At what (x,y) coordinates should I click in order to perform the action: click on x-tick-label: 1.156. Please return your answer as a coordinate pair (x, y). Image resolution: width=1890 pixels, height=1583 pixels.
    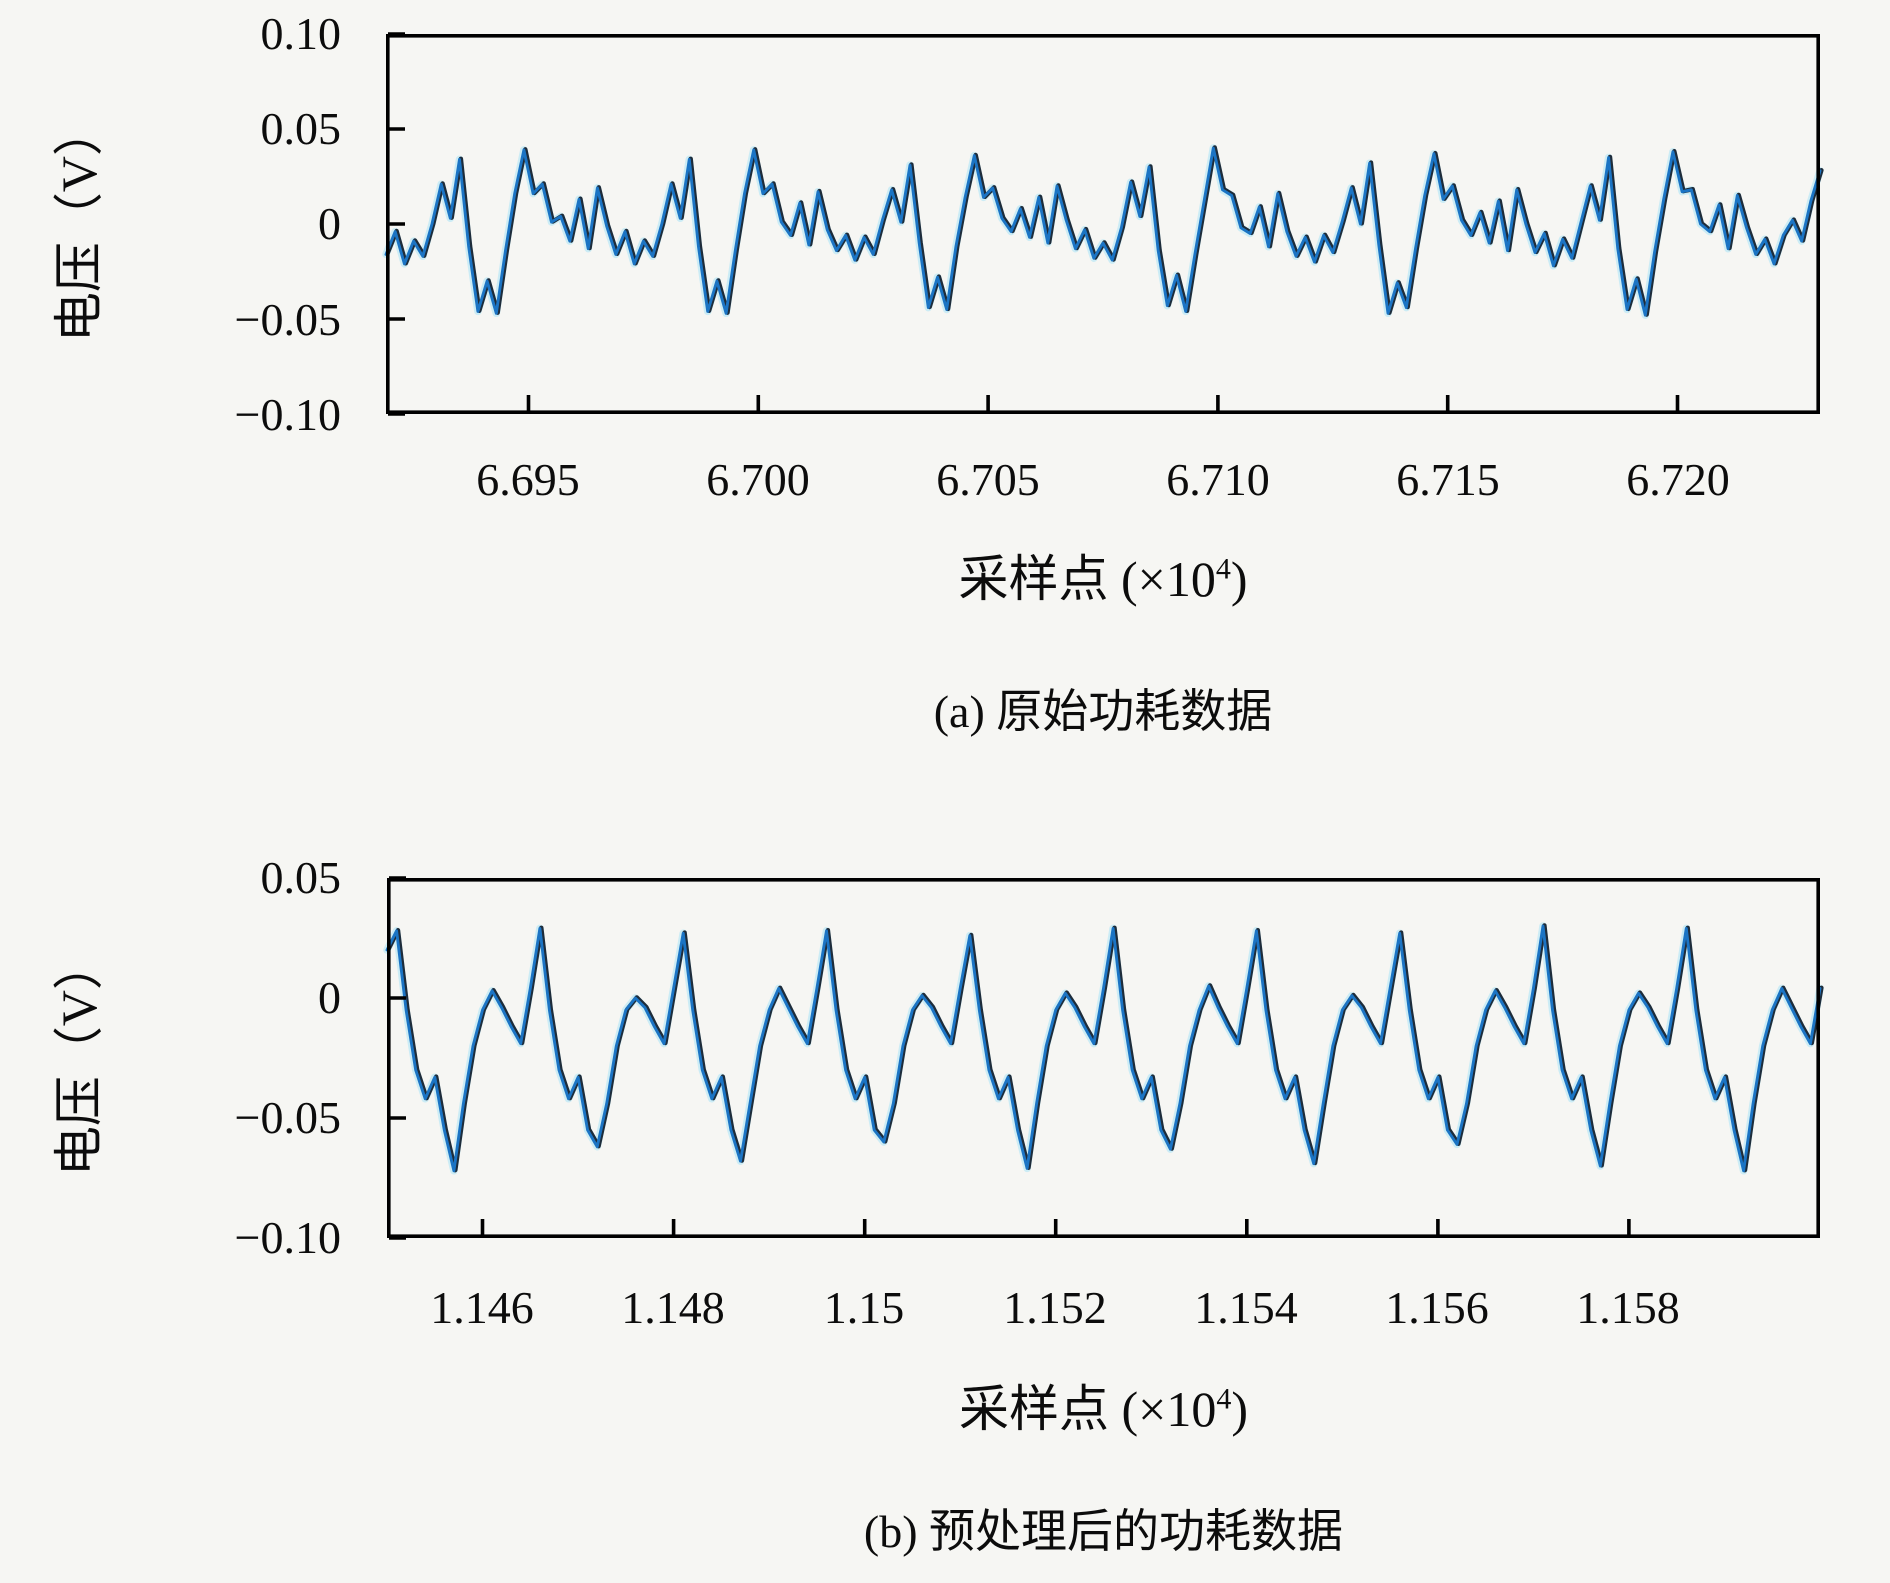
    Looking at the image, I should click on (1437, 1307).